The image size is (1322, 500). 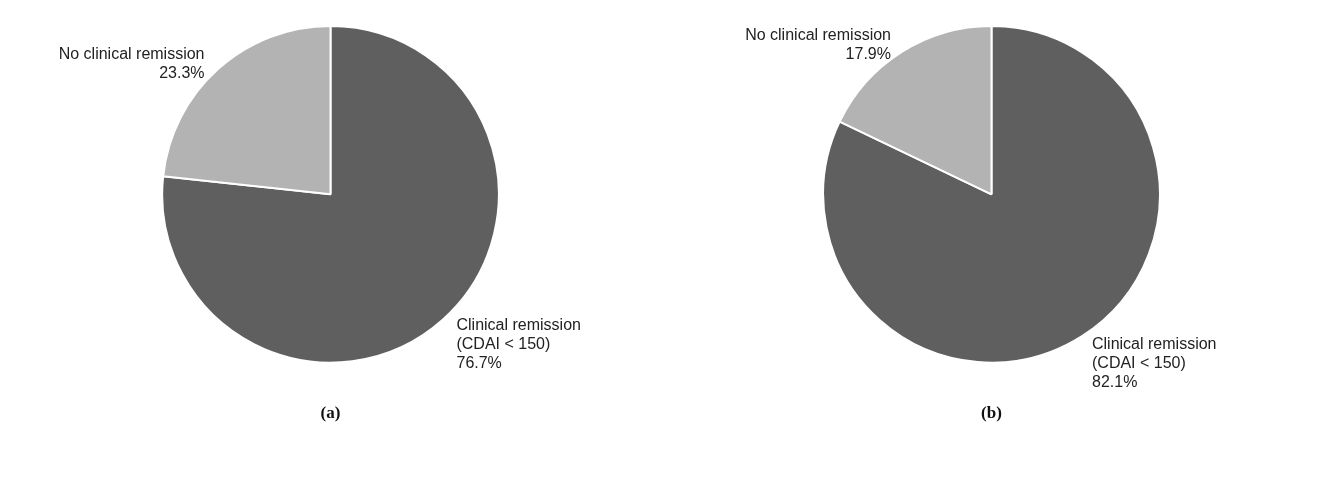 What do you see at coordinates (1115, 382) in the screenshot?
I see `data-label: 82.1%` at bounding box center [1115, 382].